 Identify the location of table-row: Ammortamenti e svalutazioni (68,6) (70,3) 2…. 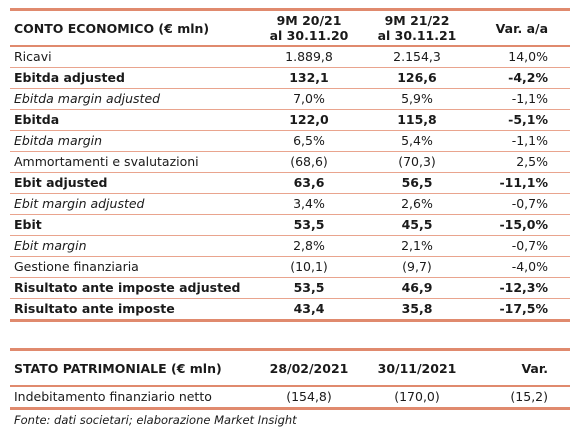
(290, 162).